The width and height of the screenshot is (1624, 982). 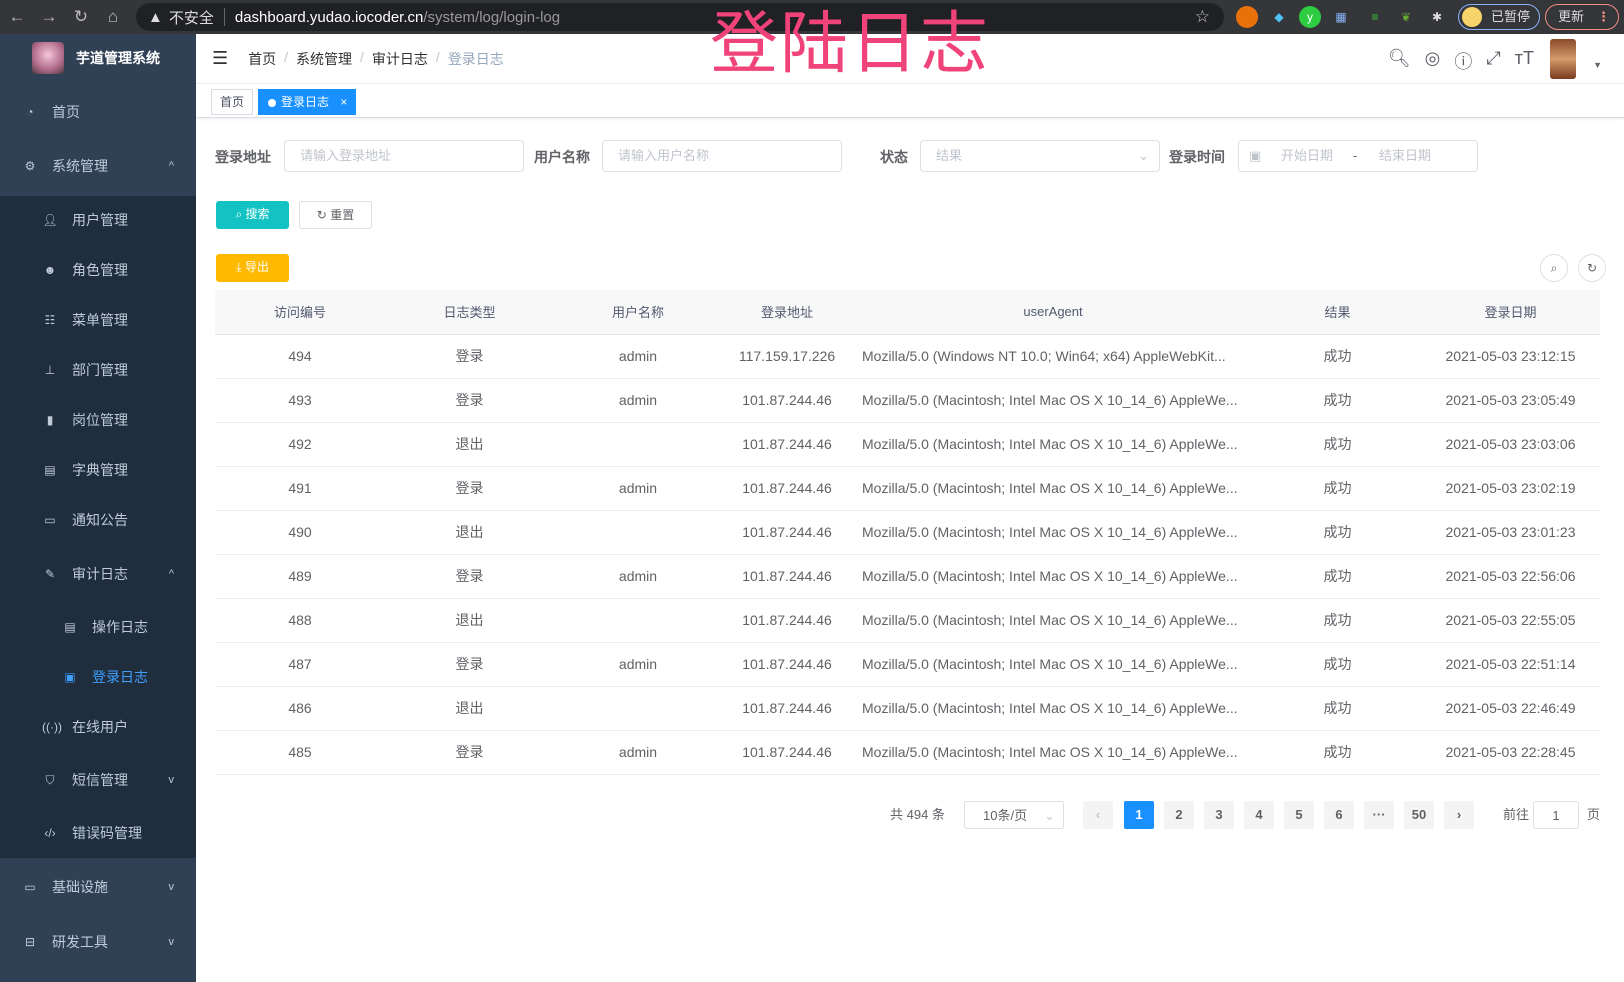 I want to click on profile-button: 已暂停, so click(x=1499, y=17).